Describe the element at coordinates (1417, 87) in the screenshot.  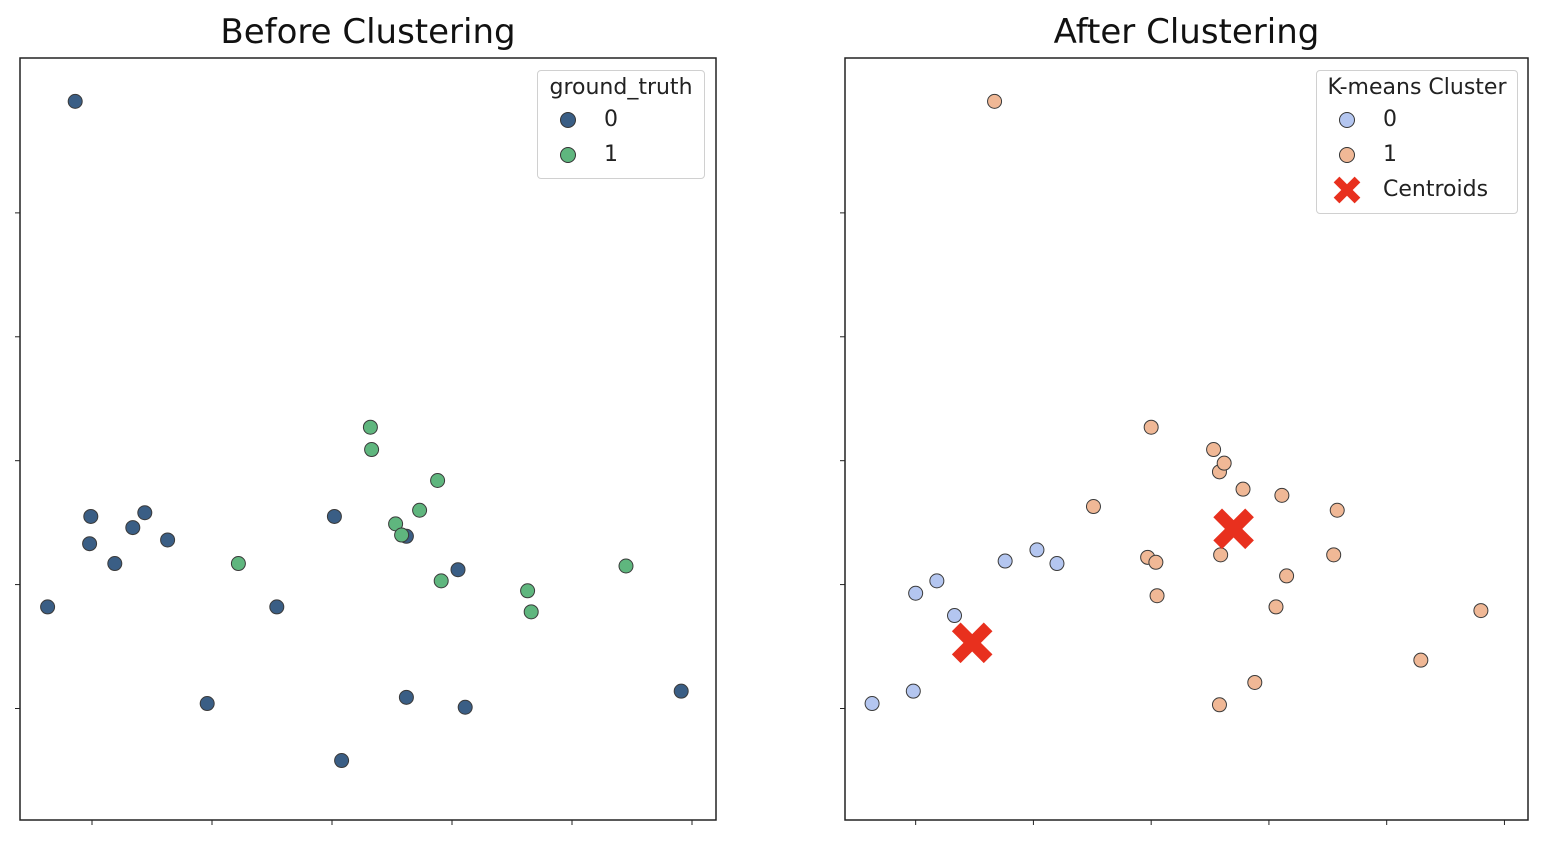
I see `legend-title: K-means Cluster` at that location.